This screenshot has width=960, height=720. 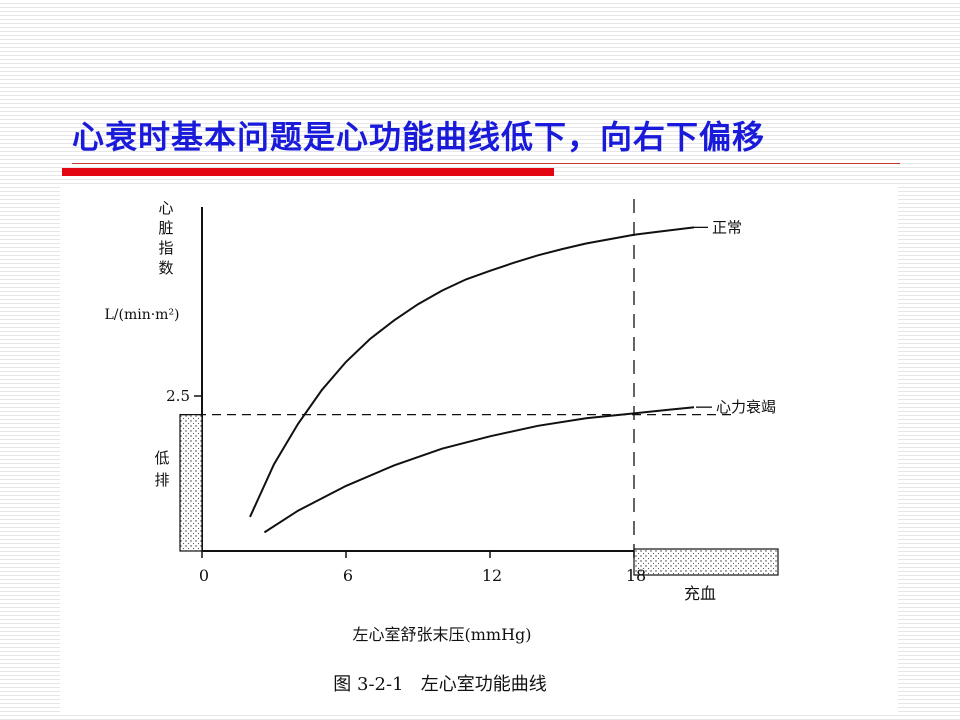 I want to click on x-tick-label: 6, so click(x=348, y=575).